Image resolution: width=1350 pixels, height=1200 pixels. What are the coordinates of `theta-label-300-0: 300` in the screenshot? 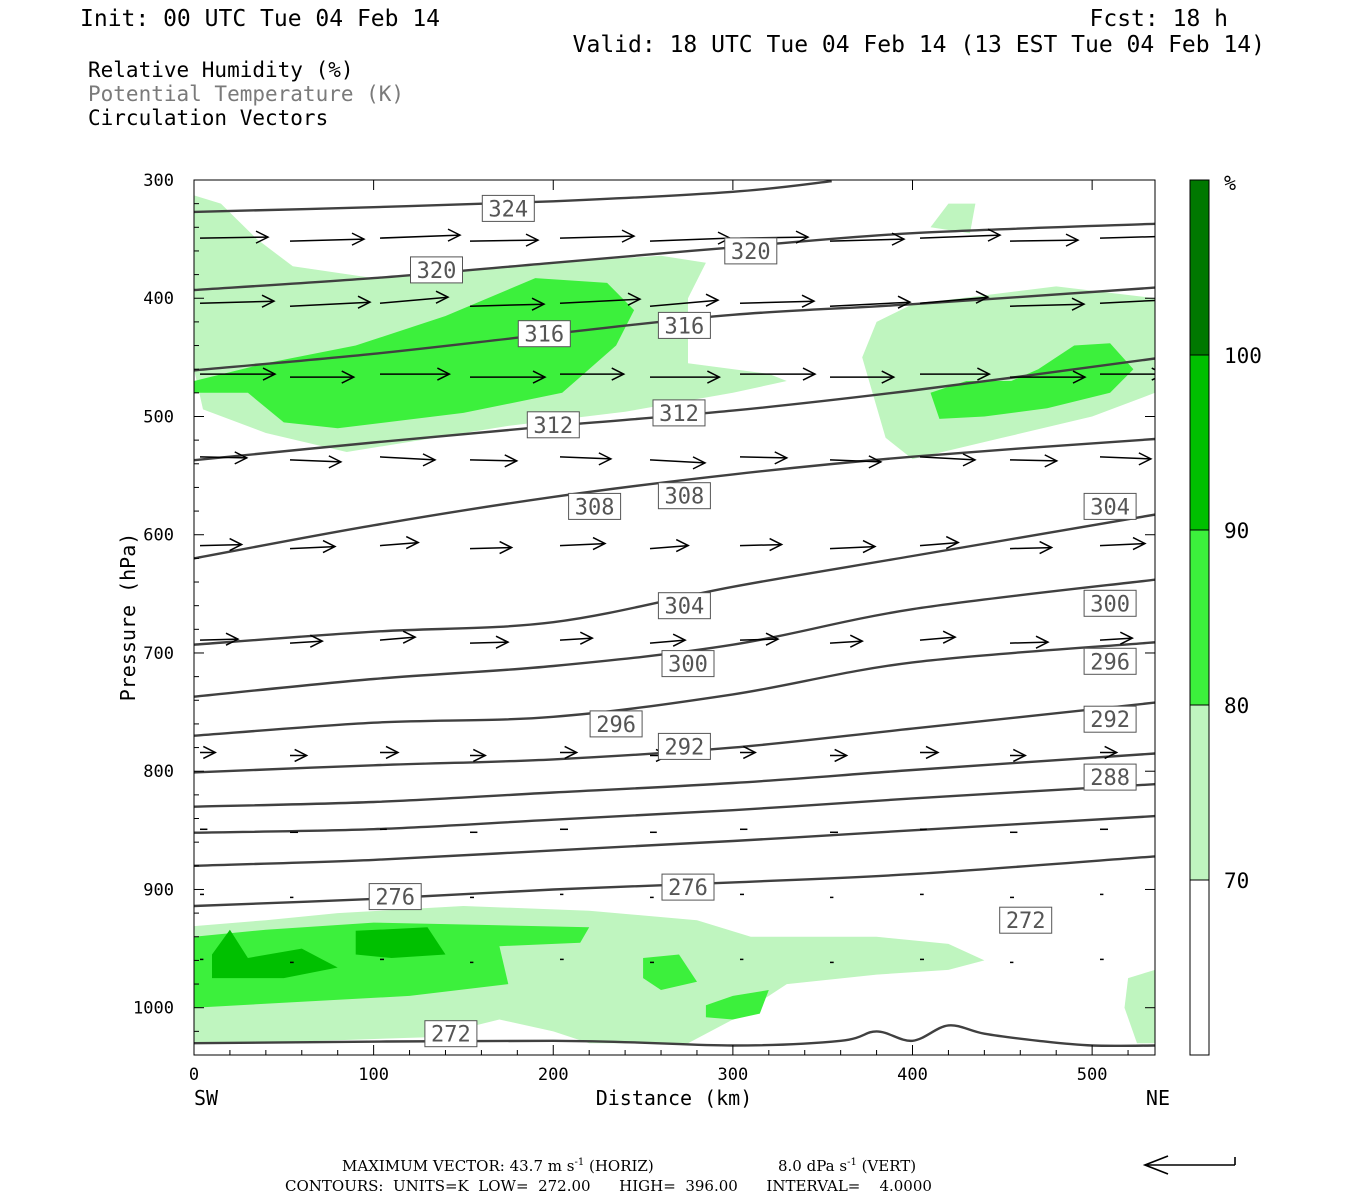 It's located at (688, 665).